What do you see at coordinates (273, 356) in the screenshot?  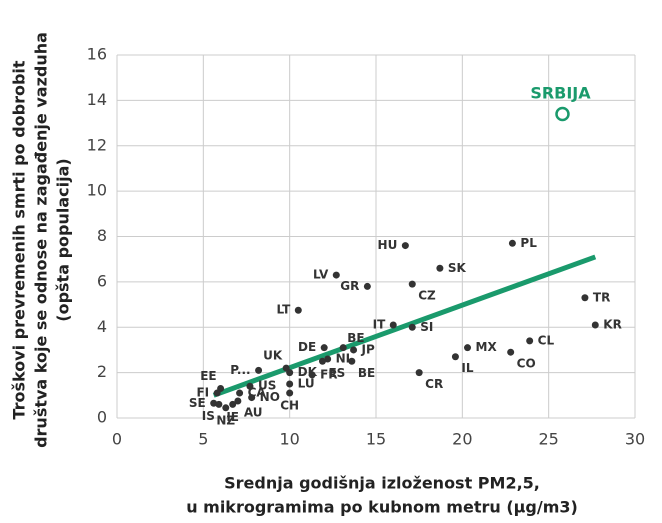 I see `point-label: UK` at bounding box center [273, 356].